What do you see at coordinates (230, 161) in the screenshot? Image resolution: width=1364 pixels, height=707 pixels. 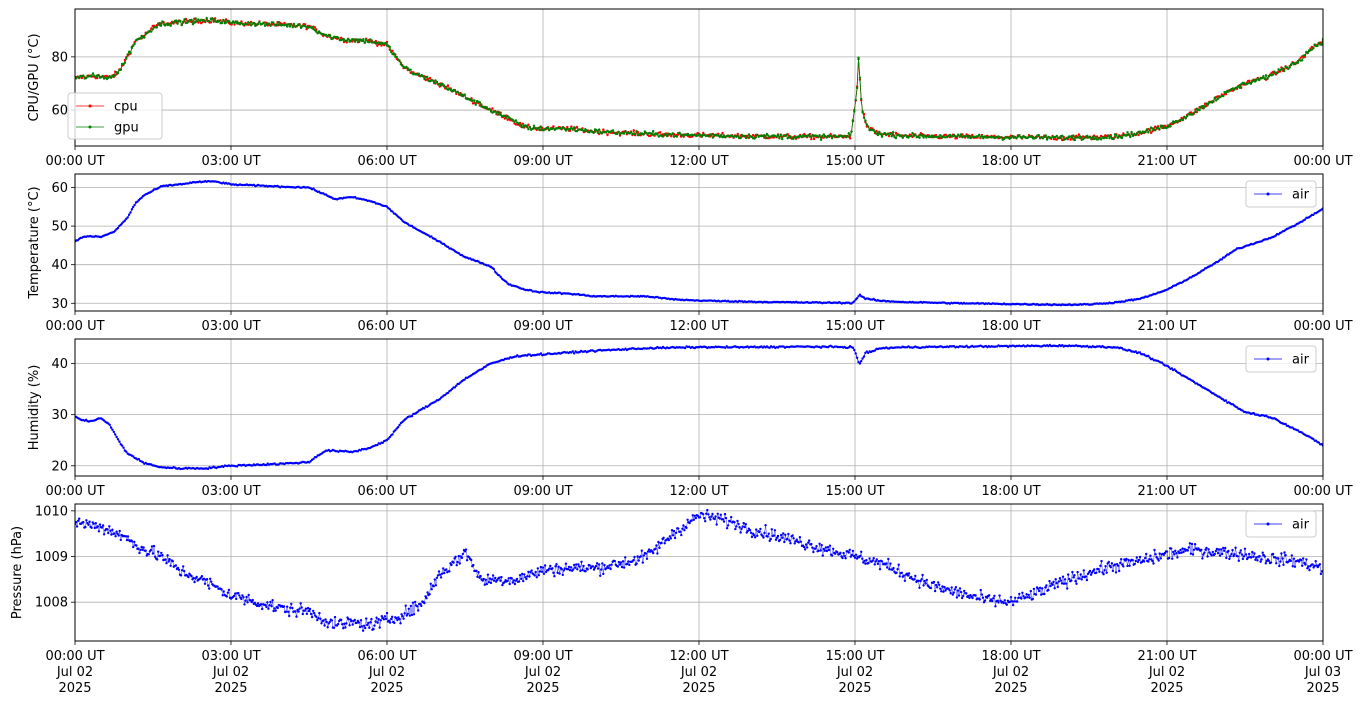 I see `x-tick-label: 03:00 UT` at bounding box center [230, 161].